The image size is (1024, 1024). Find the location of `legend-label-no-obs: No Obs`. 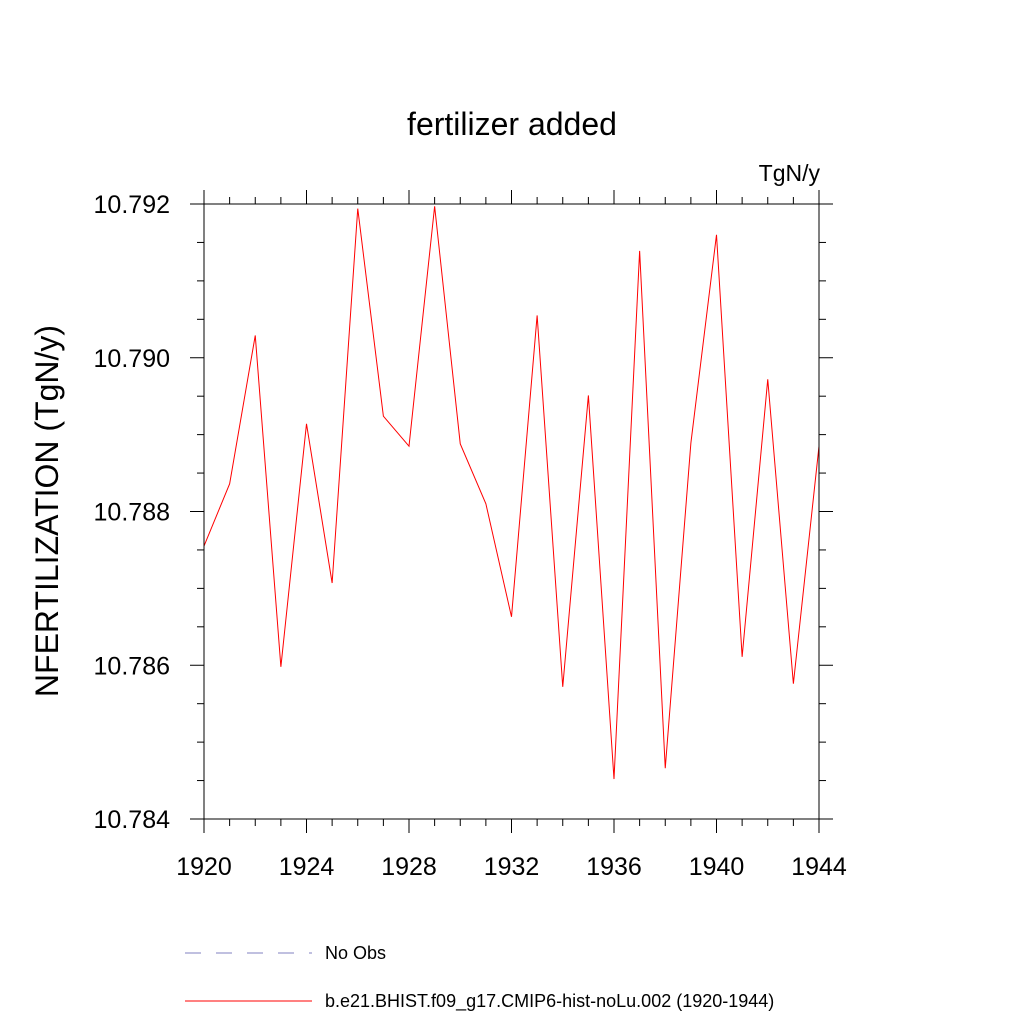

legend-label-no-obs: No Obs is located at coordinates (355, 953).